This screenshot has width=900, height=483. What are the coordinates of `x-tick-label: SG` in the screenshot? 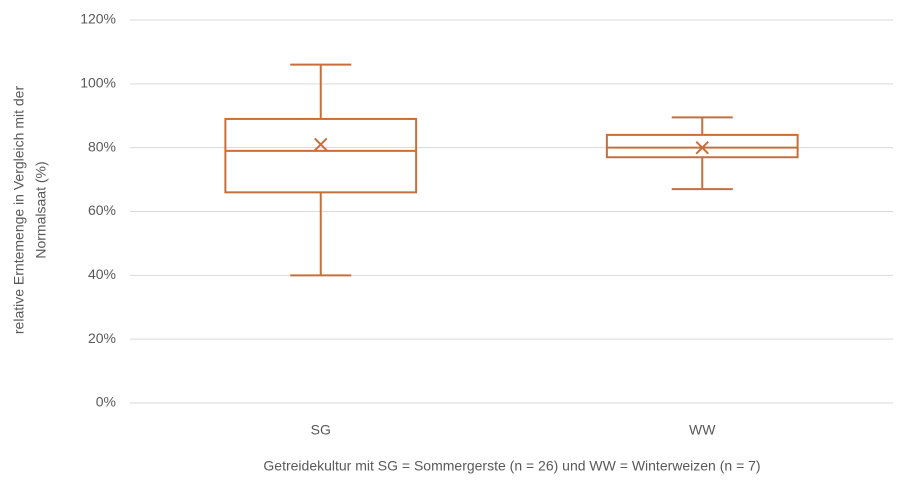 It's located at (321, 430).